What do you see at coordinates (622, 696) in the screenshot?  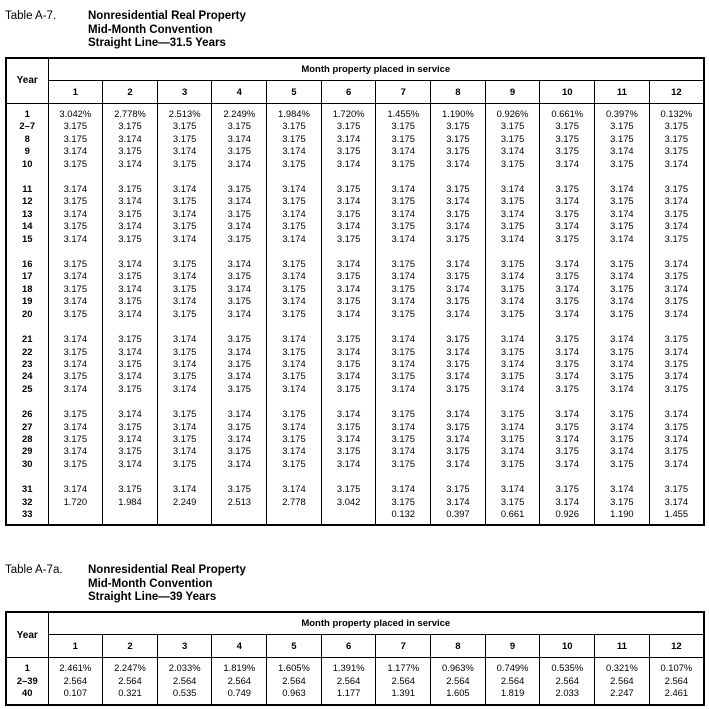 I see `rate-cell: 2.247` at bounding box center [622, 696].